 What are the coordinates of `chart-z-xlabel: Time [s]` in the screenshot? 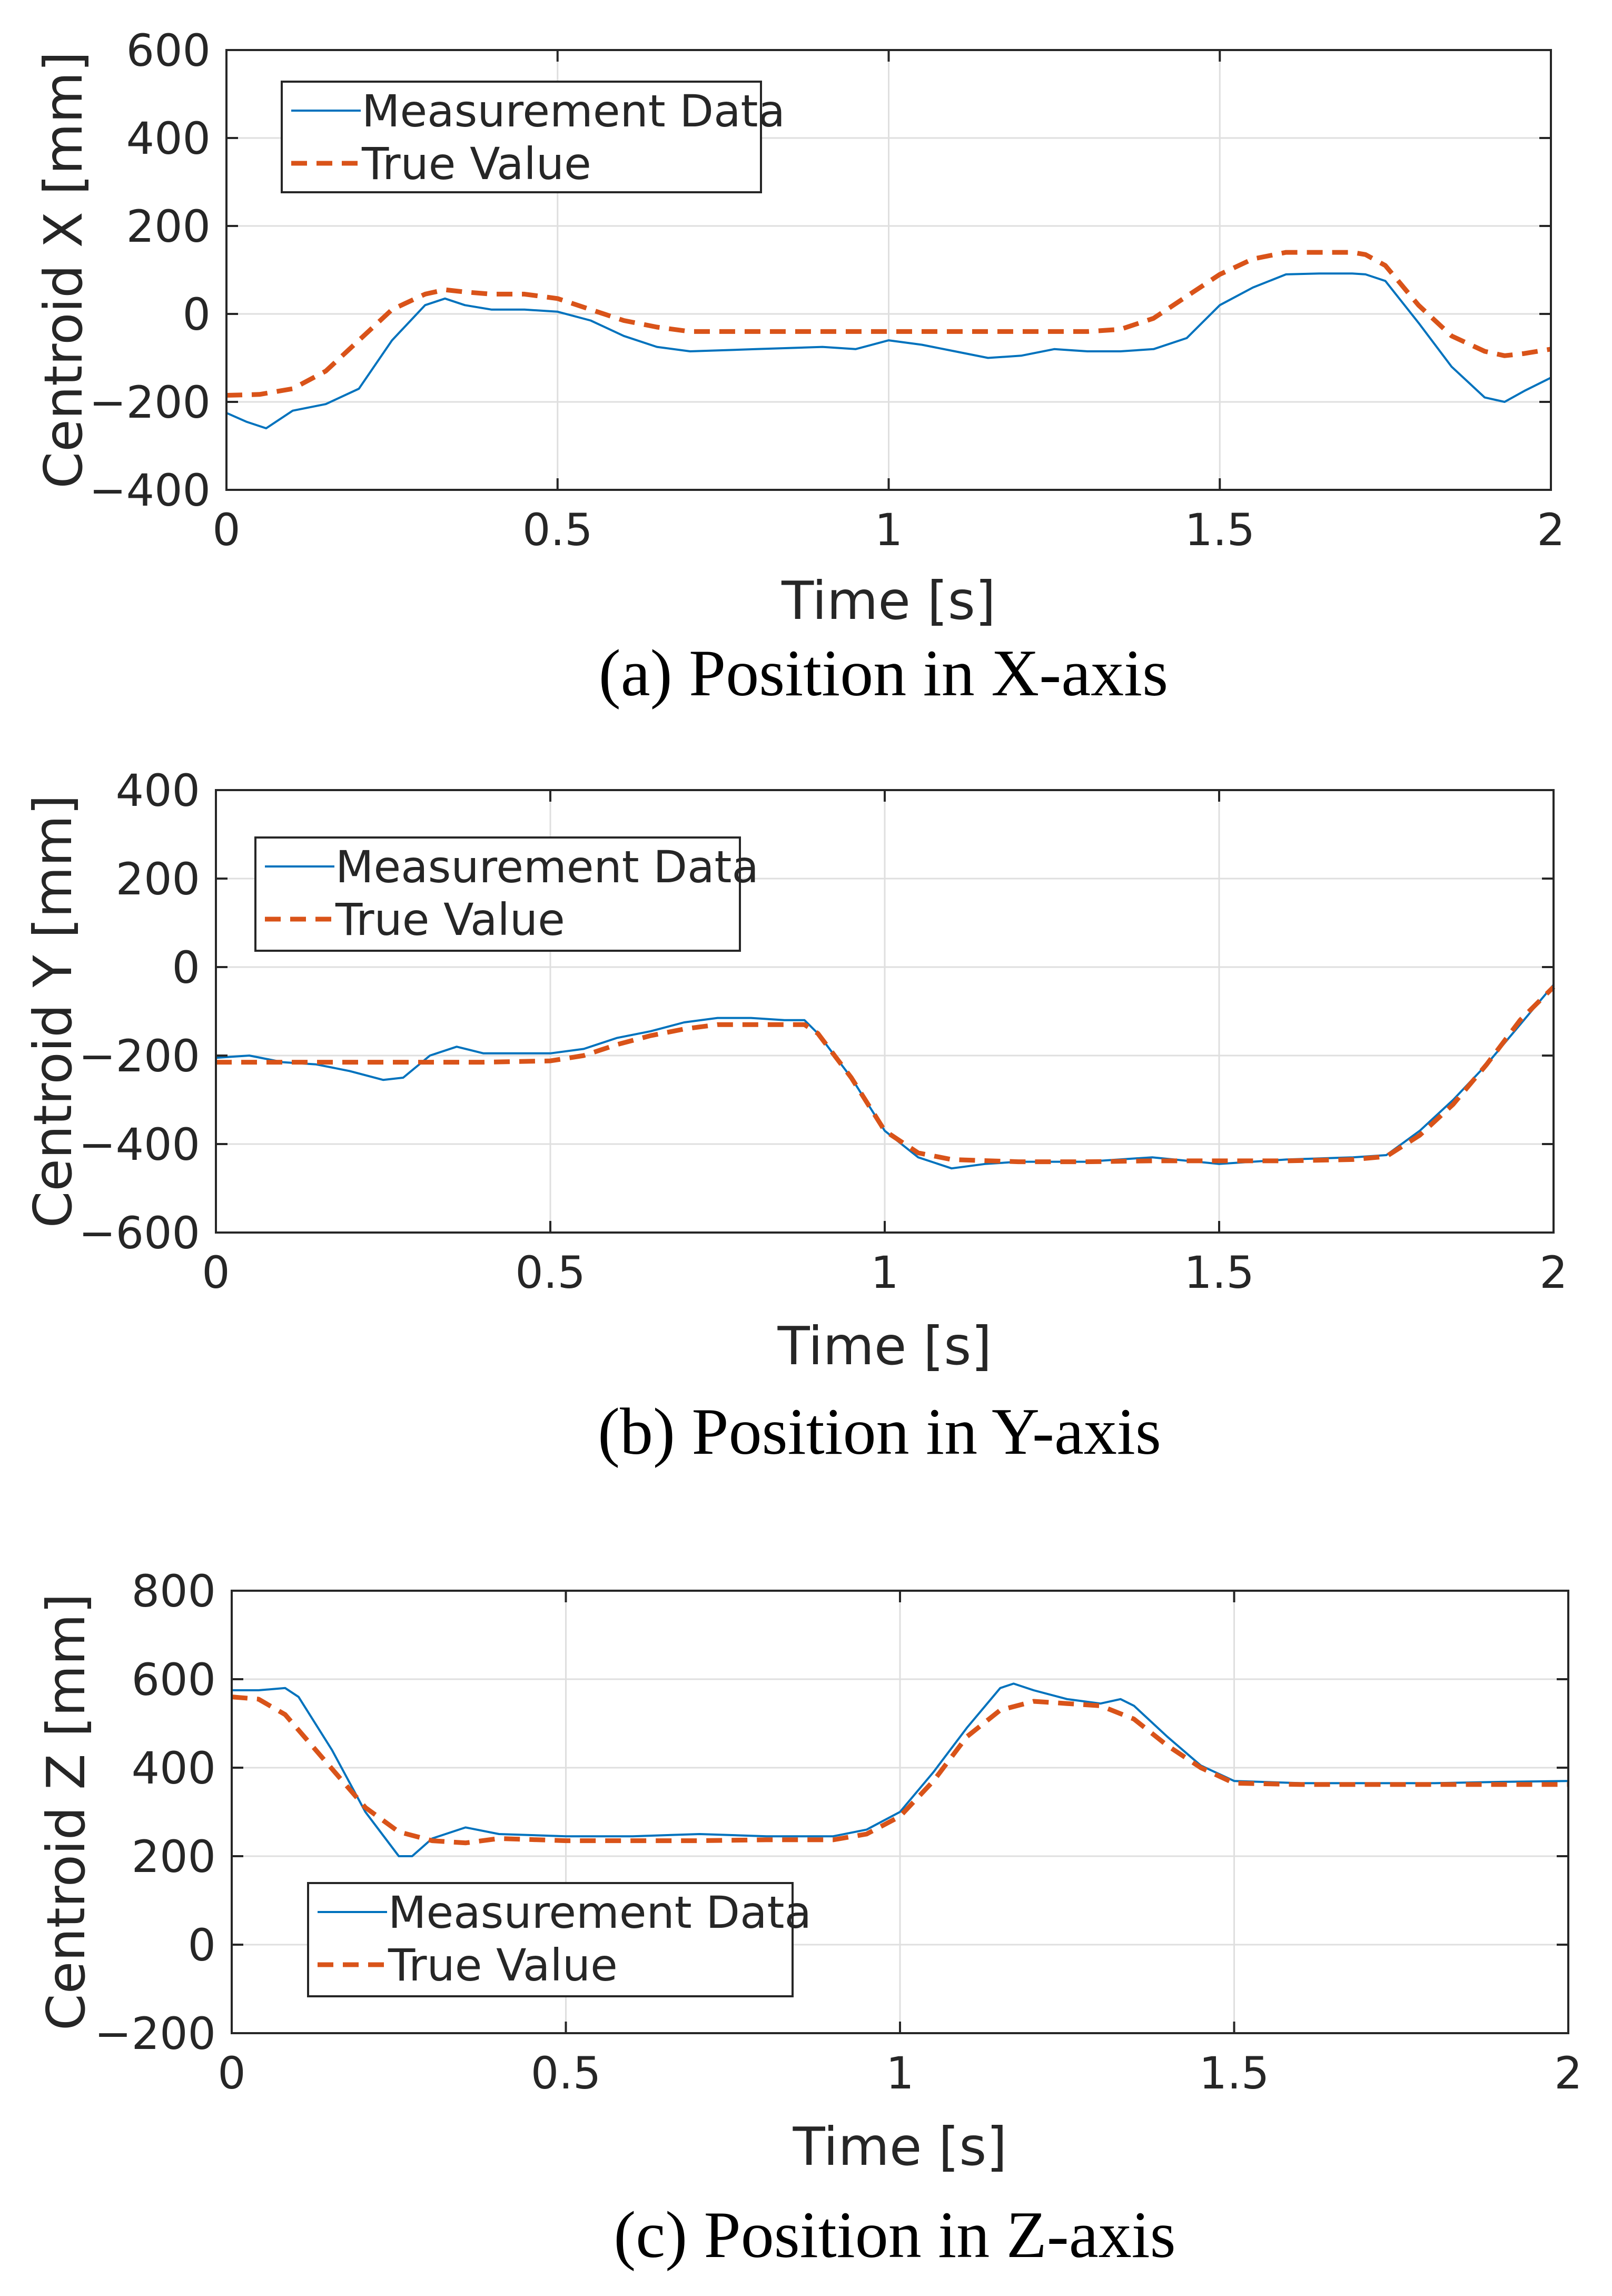 It's located at (900, 2146).